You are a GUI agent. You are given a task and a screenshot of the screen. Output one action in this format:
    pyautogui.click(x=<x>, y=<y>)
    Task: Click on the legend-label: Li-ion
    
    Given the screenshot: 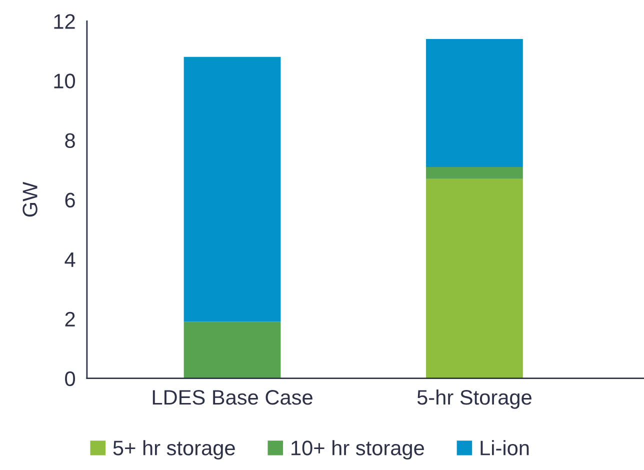 What is the action you would take?
    pyautogui.click(x=504, y=448)
    